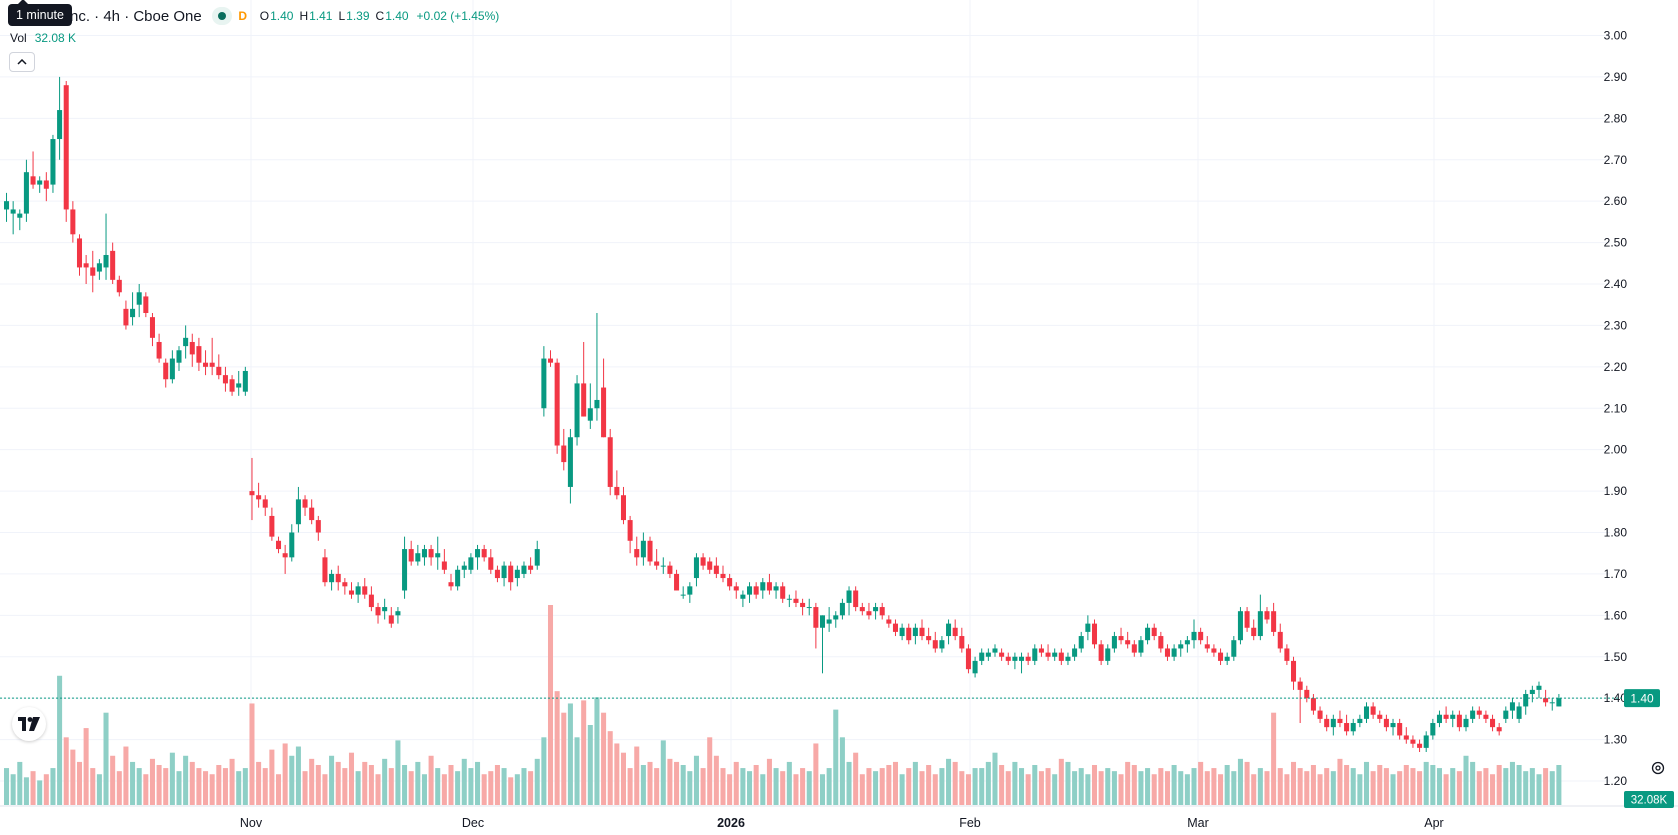 The image size is (1678, 835). What do you see at coordinates (221, 16) in the screenshot?
I see `market-status-badge` at bounding box center [221, 16].